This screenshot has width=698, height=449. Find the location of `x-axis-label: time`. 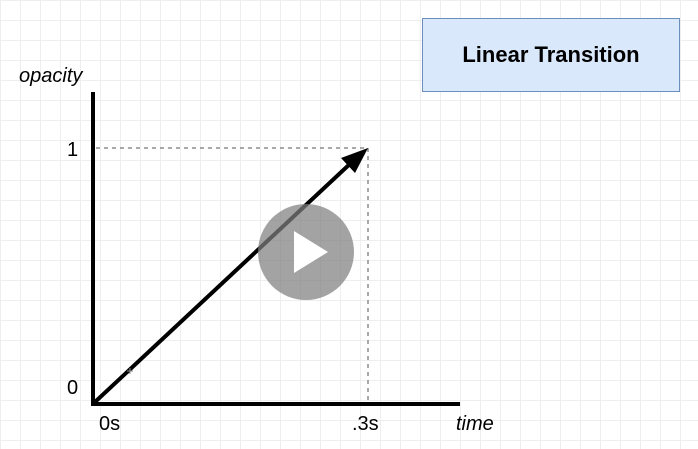

x-axis-label: time is located at coordinates (475, 424).